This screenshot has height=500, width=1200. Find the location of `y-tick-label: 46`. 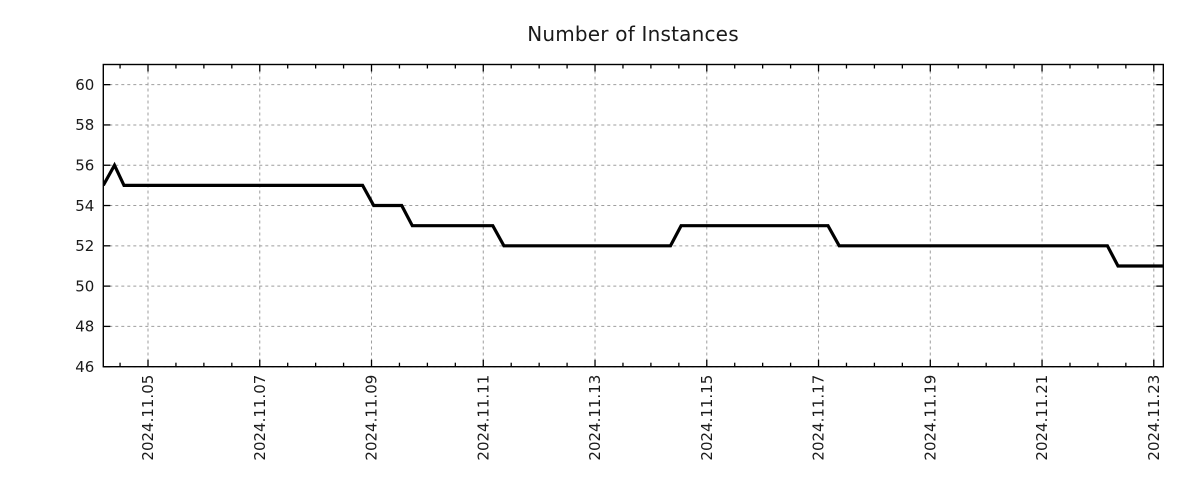

y-tick-label: 46 is located at coordinates (84, 367).